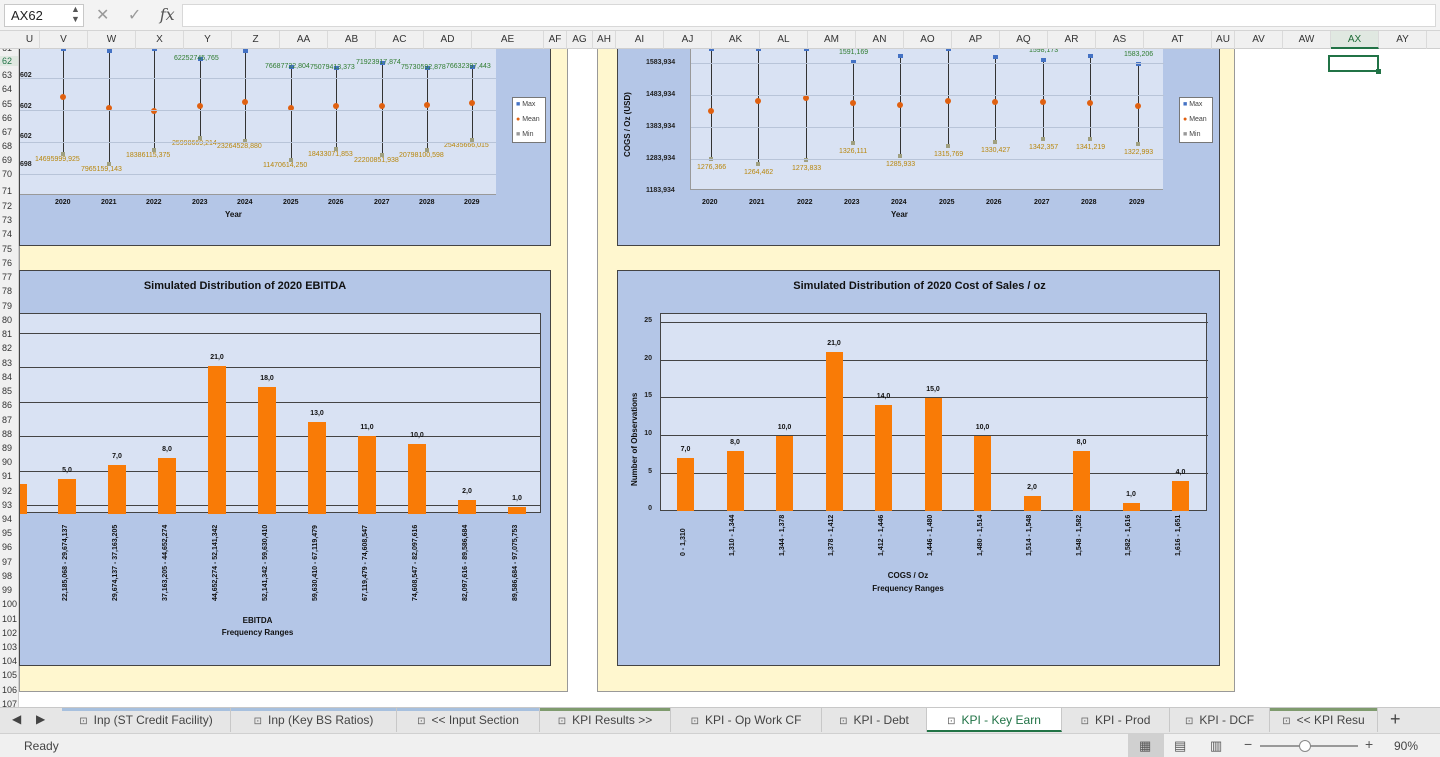 This screenshot has height=757, width=1440. I want to click on column-header: AR, so click(1072, 40).